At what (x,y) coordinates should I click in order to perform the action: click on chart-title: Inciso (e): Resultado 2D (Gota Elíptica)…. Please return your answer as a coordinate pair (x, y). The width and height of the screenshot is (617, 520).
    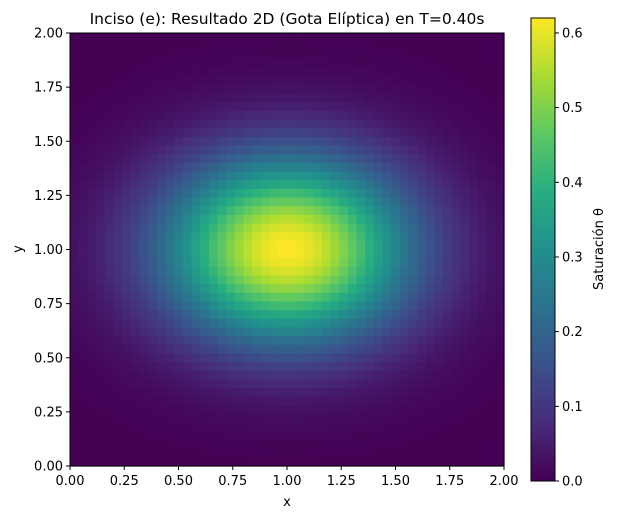
    Looking at the image, I should click on (287, 19).